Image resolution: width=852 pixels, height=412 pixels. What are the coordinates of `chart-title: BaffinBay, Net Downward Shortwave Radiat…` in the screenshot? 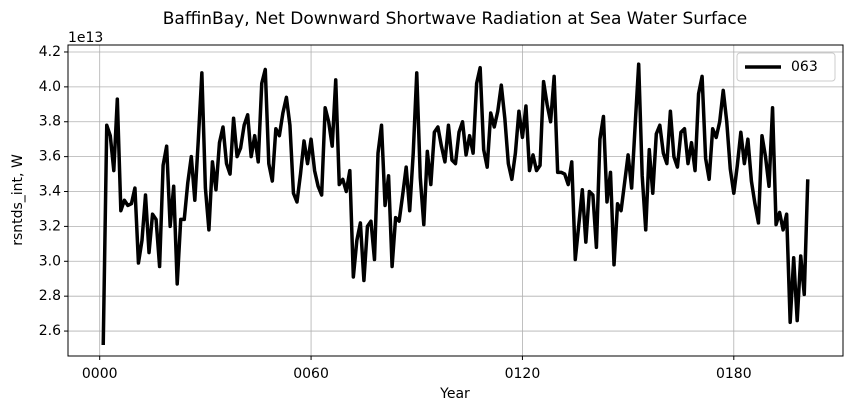 It's located at (455, 19).